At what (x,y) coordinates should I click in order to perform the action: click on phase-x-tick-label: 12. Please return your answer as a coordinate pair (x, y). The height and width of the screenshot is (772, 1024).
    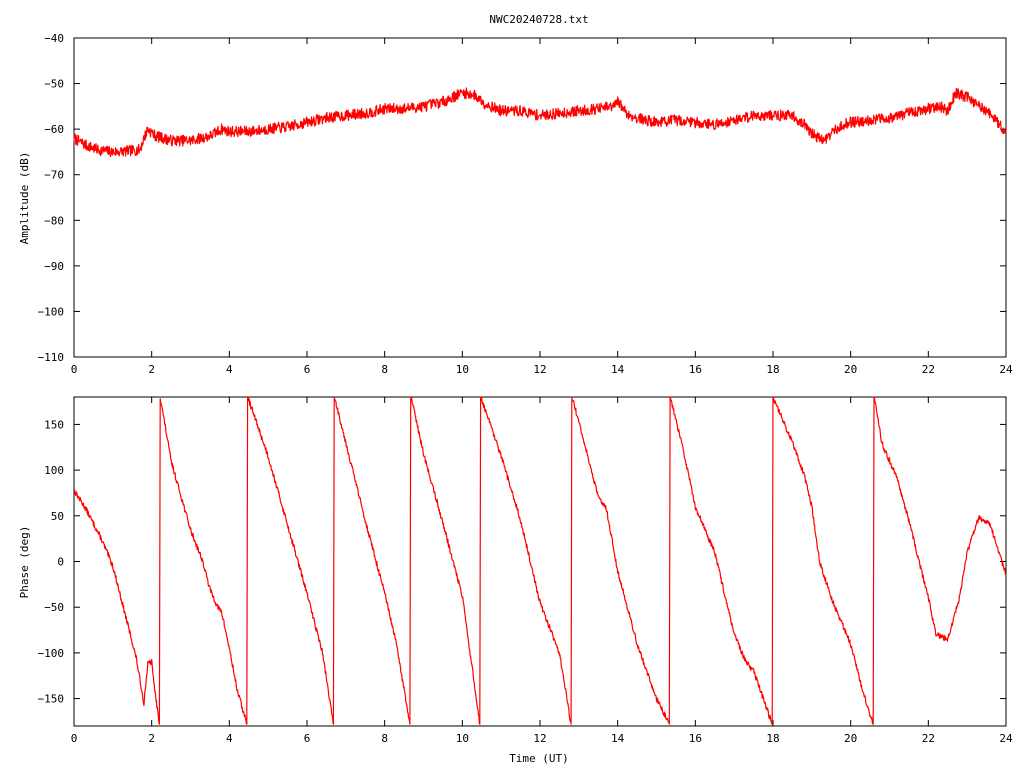
    Looking at the image, I should click on (539, 738).